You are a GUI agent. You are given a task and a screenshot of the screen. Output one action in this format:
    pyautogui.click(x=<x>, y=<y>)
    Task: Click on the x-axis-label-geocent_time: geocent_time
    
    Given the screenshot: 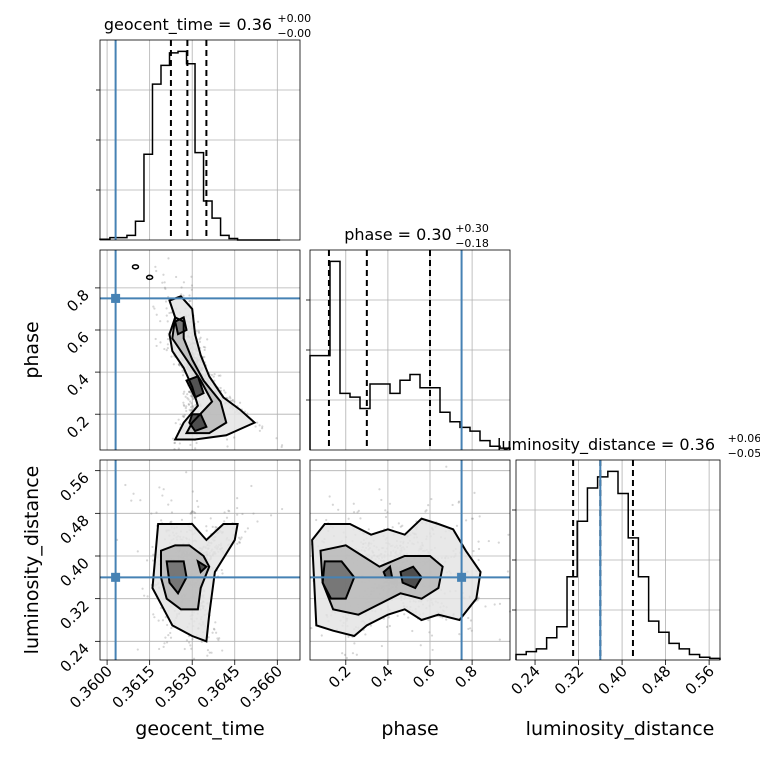 What is the action you would take?
    pyautogui.click(x=199, y=729)
    